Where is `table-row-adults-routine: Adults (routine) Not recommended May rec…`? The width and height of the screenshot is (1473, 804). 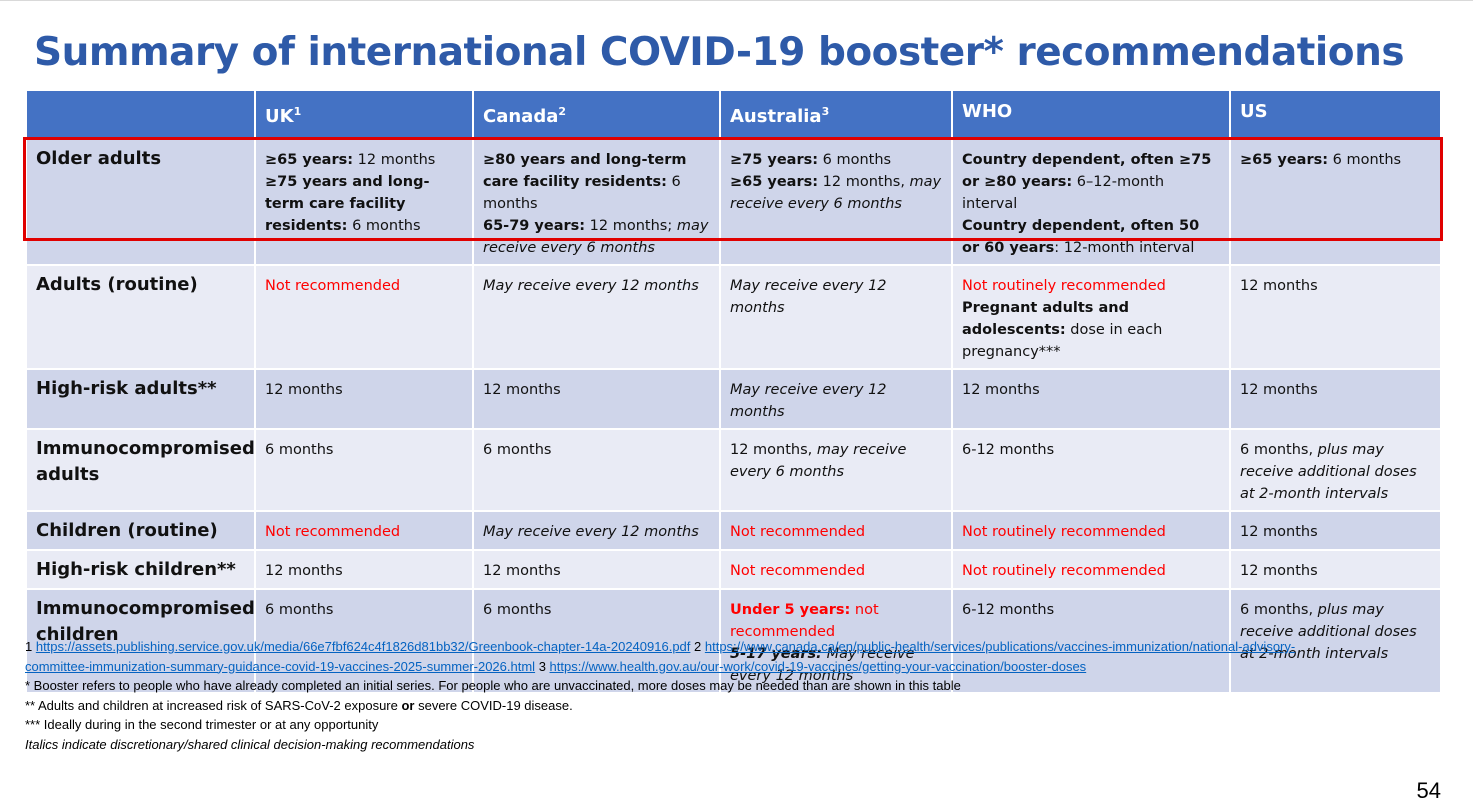 table-row-adults-routine: Adults (routine) Not recommended May rec… is located at coordinates (733, 317).